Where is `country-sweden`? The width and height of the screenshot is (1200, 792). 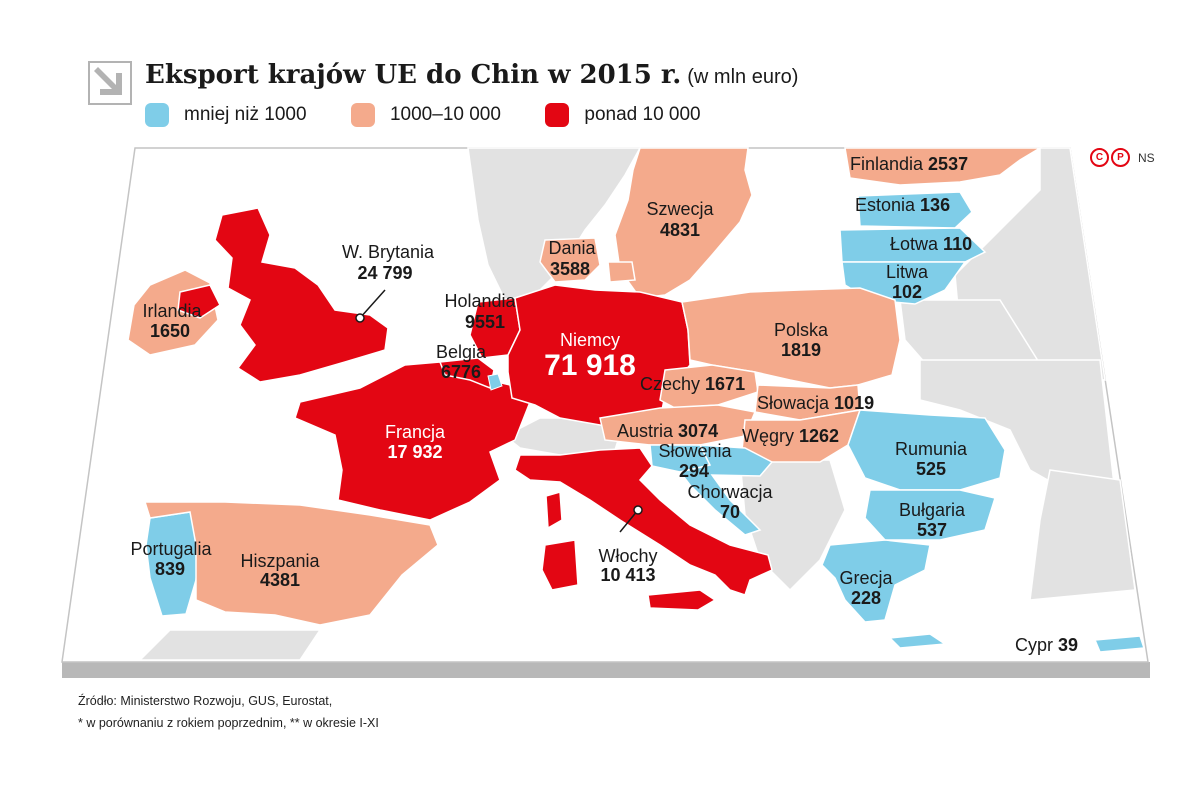
country-sweden is located at coordinates (683, 223).